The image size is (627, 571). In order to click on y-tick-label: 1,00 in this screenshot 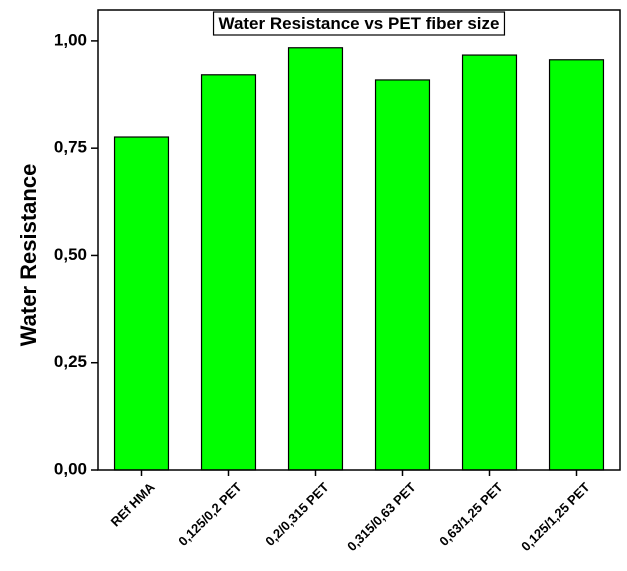, I will do `click(70, 39)`.